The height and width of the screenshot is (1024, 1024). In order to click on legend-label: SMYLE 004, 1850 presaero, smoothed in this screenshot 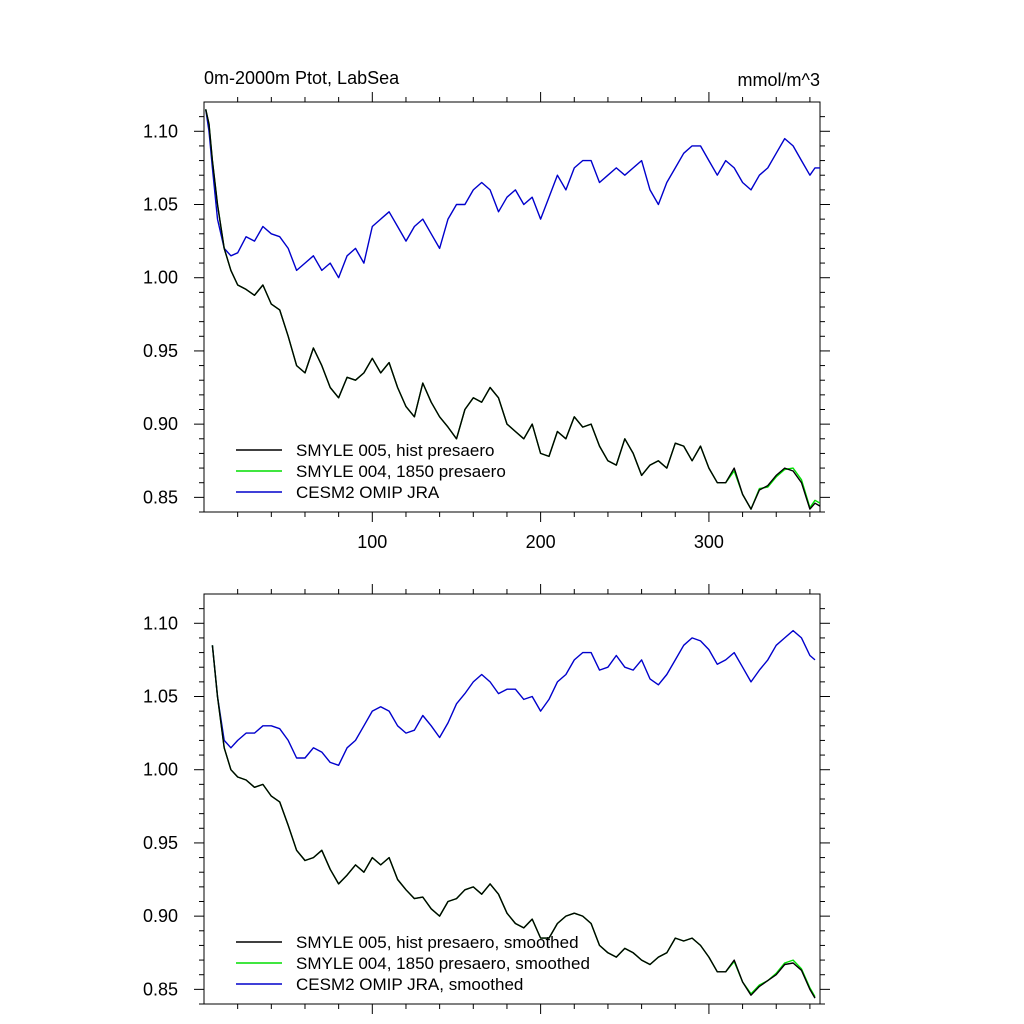, I will do `click(443, 963)`.